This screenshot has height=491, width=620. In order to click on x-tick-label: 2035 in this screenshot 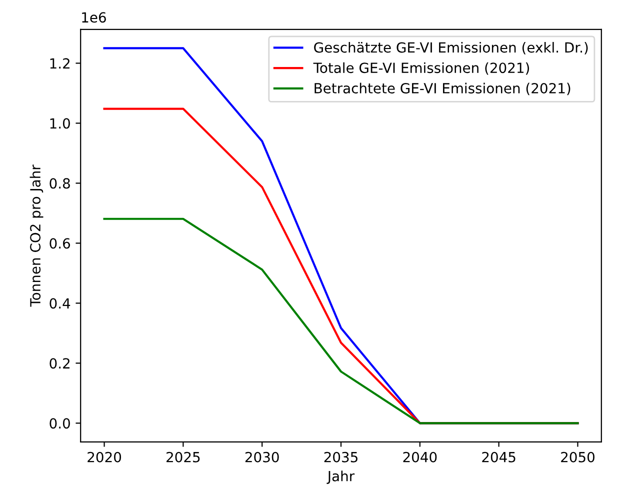, I will do `click(341, 457)`.